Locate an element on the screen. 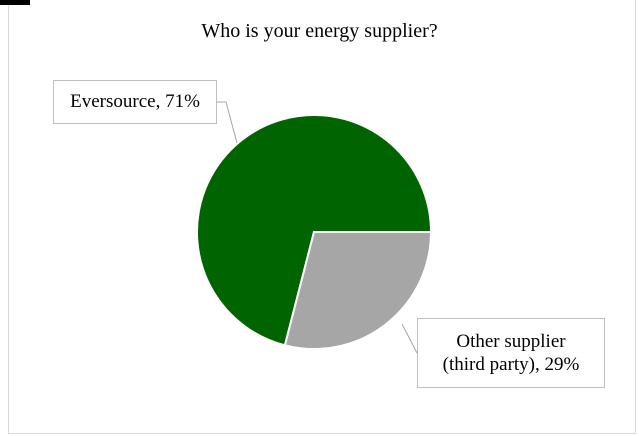  clipped-header-fragment is located at coordinates (15, 2).